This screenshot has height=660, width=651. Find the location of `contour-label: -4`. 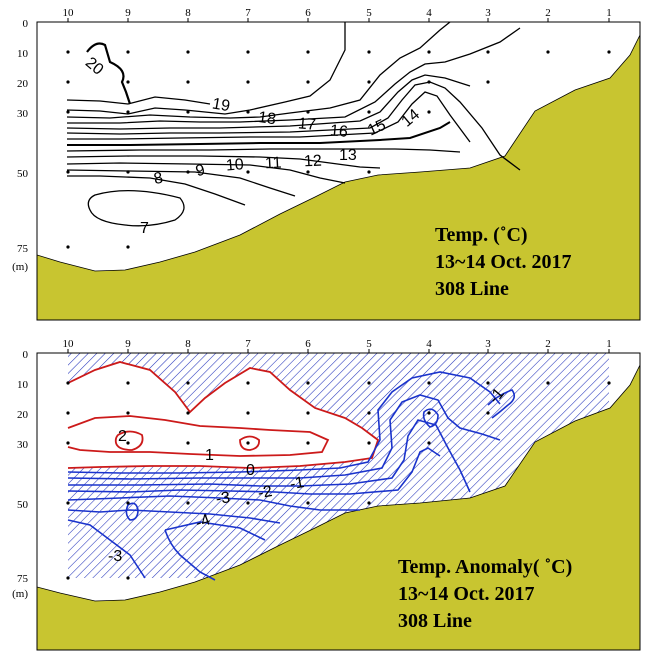

contour-label: -4 is located at coordinates (202, 521).